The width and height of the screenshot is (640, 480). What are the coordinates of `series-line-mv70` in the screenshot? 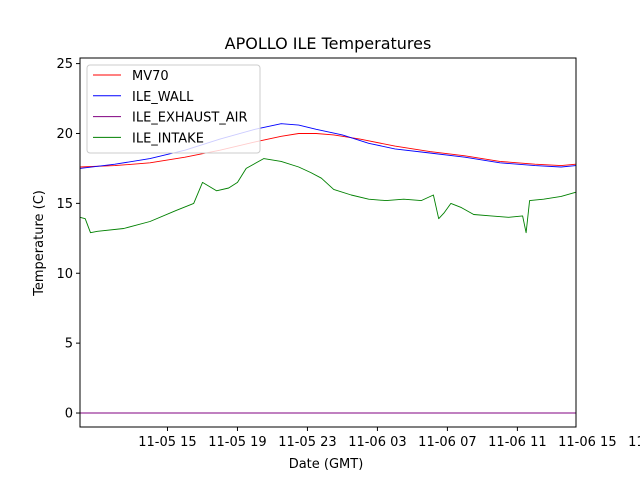 It's located at (328, 150).